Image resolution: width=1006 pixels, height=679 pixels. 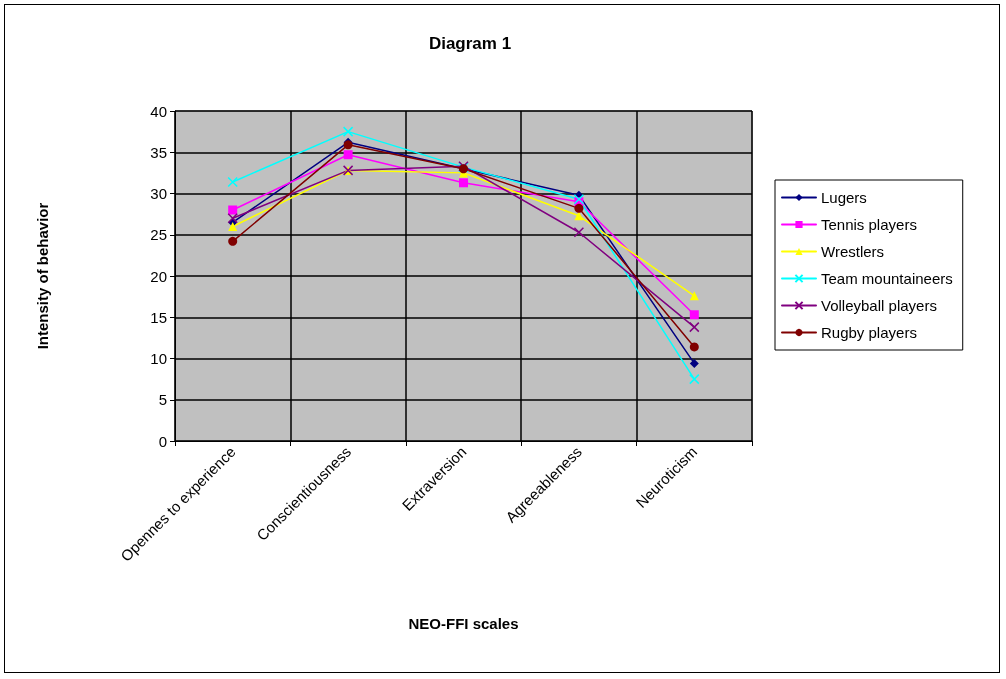 I want to click on legend-label: Rugby players, so click(x=869, y=332).